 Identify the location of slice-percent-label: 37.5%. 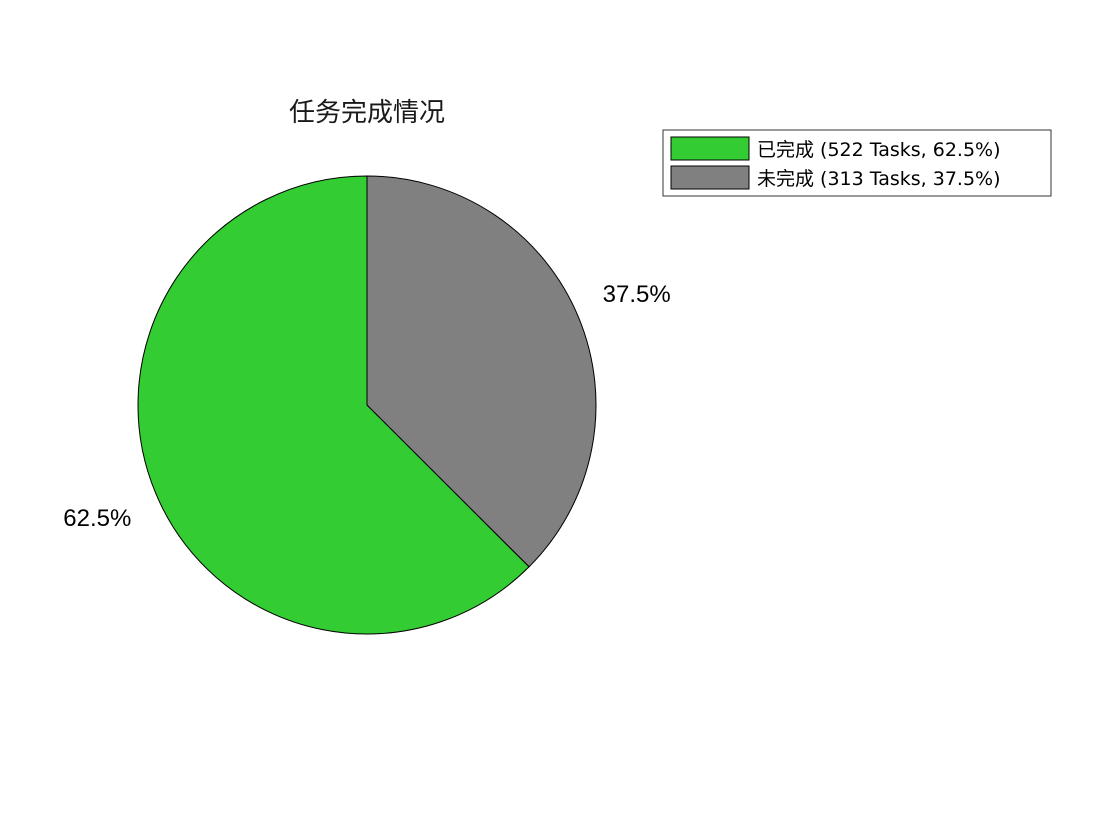
(637, 294).